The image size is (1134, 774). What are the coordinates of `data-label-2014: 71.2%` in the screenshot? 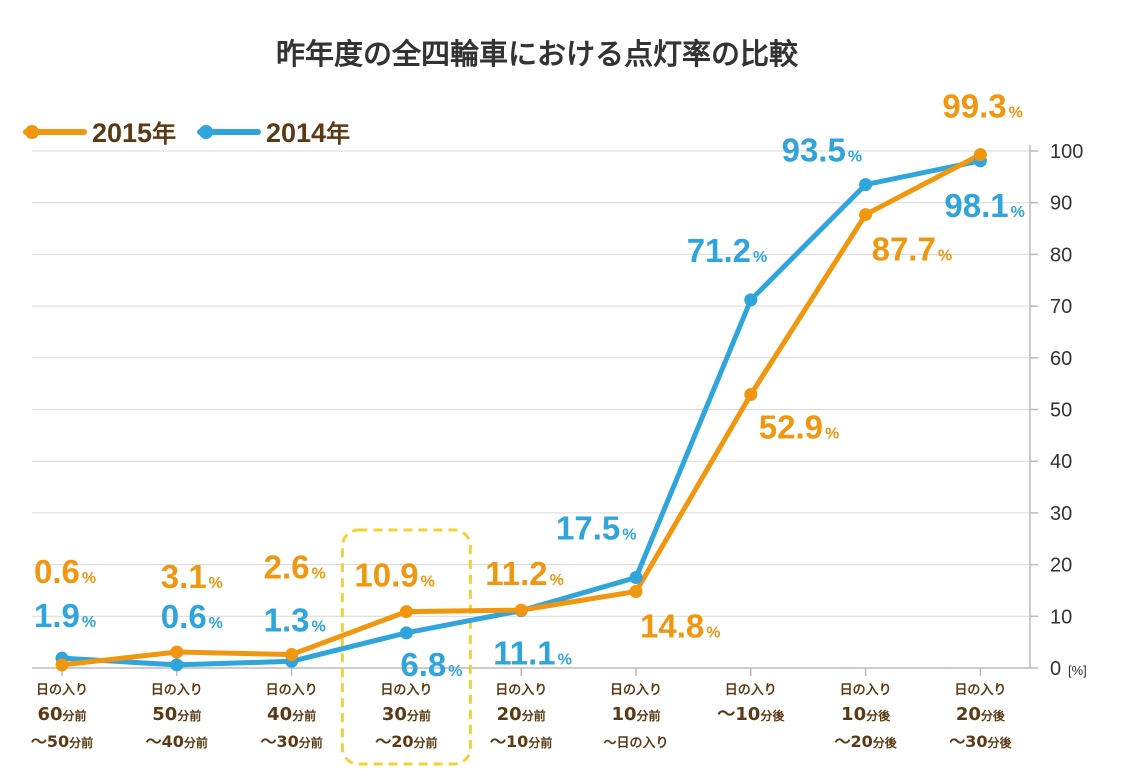 It's located at (727, 250).